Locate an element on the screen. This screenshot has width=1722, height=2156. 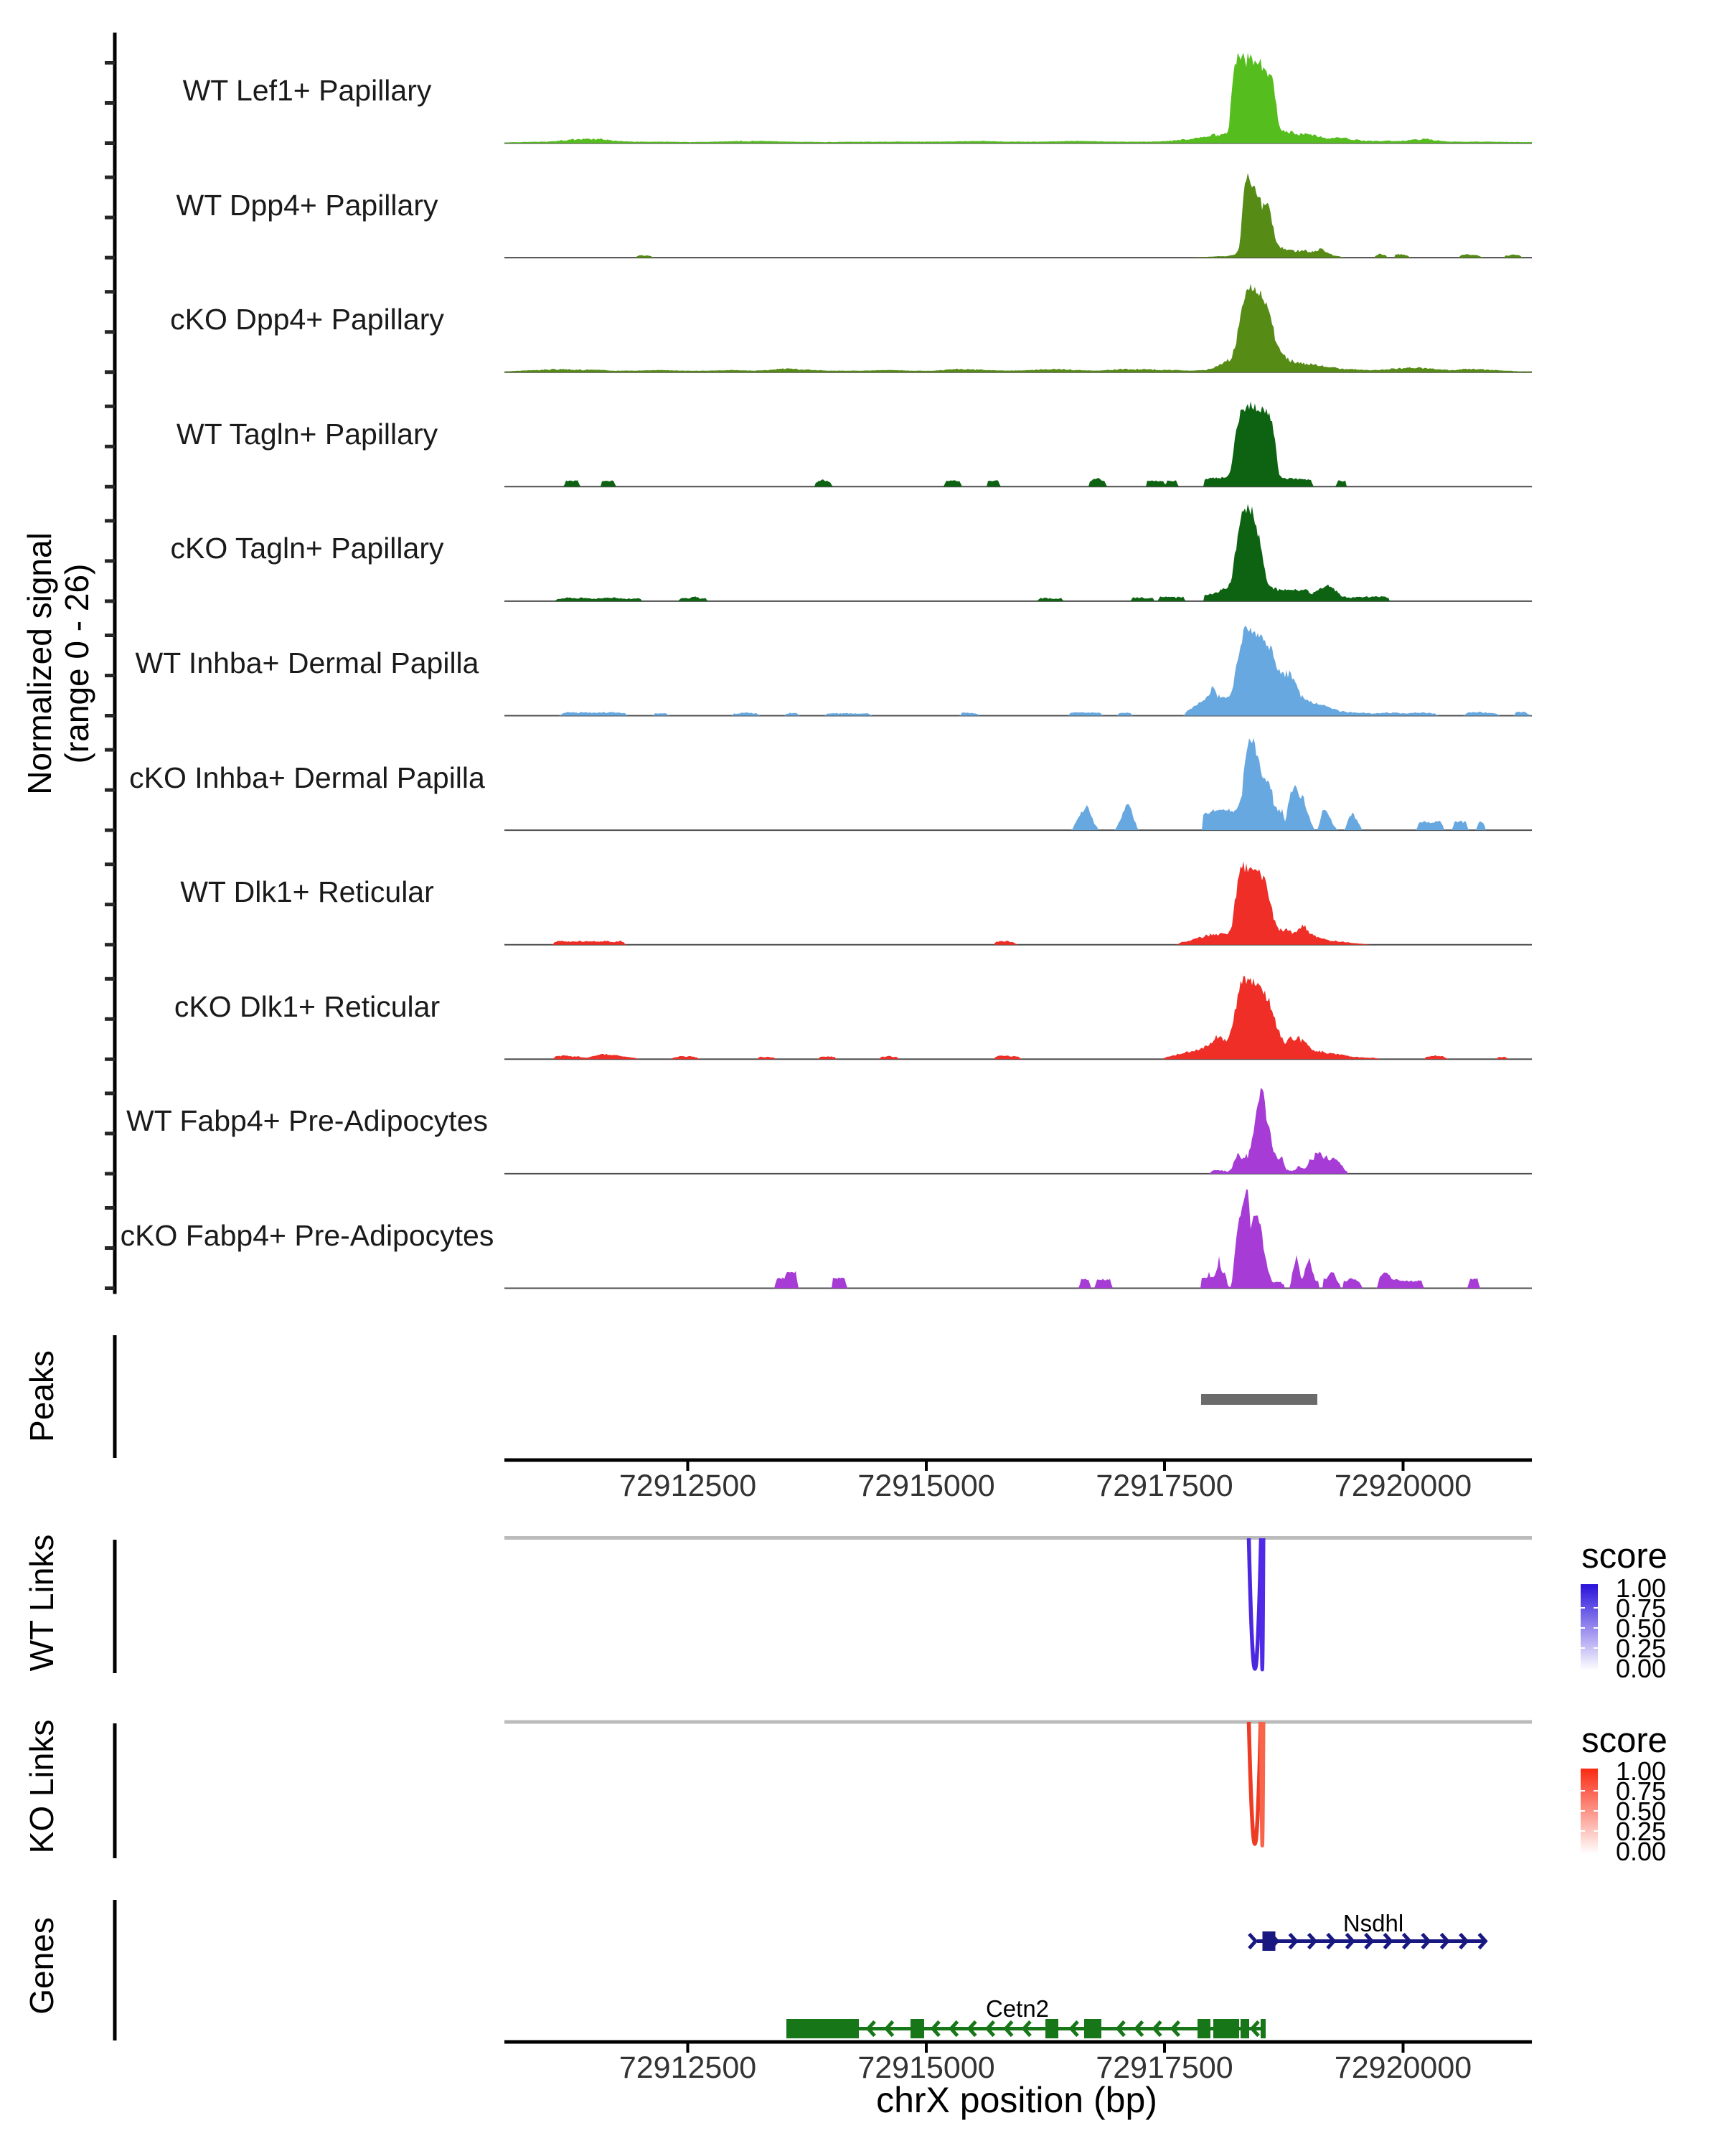
svg-text: WT Tagln+ Papillary is located at coordinates (308, 434).